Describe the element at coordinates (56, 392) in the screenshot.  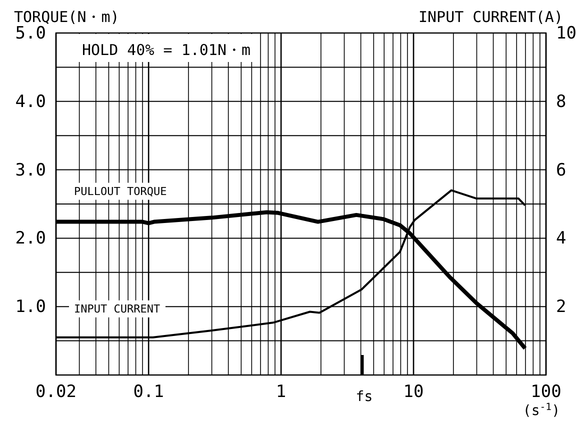
I see `x-tick-label: 0.02` at that location.